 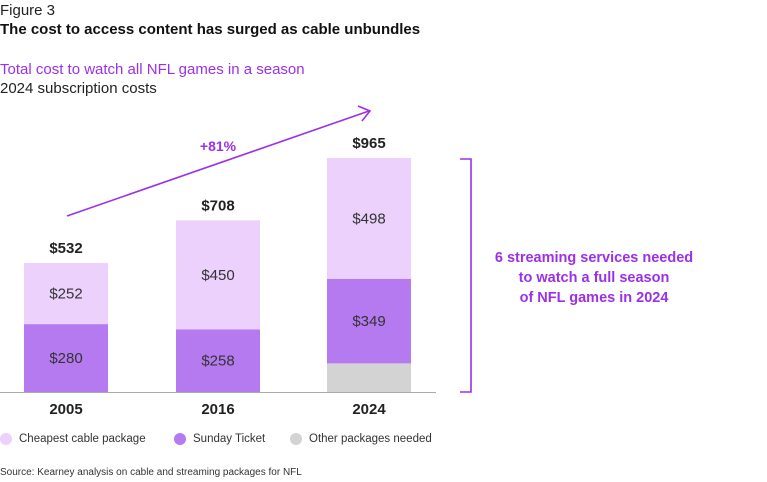 What do you see at coordinates (364, 113) in the screenshot?
I see `arrow-head-icon` at bounding box center [364, 113].